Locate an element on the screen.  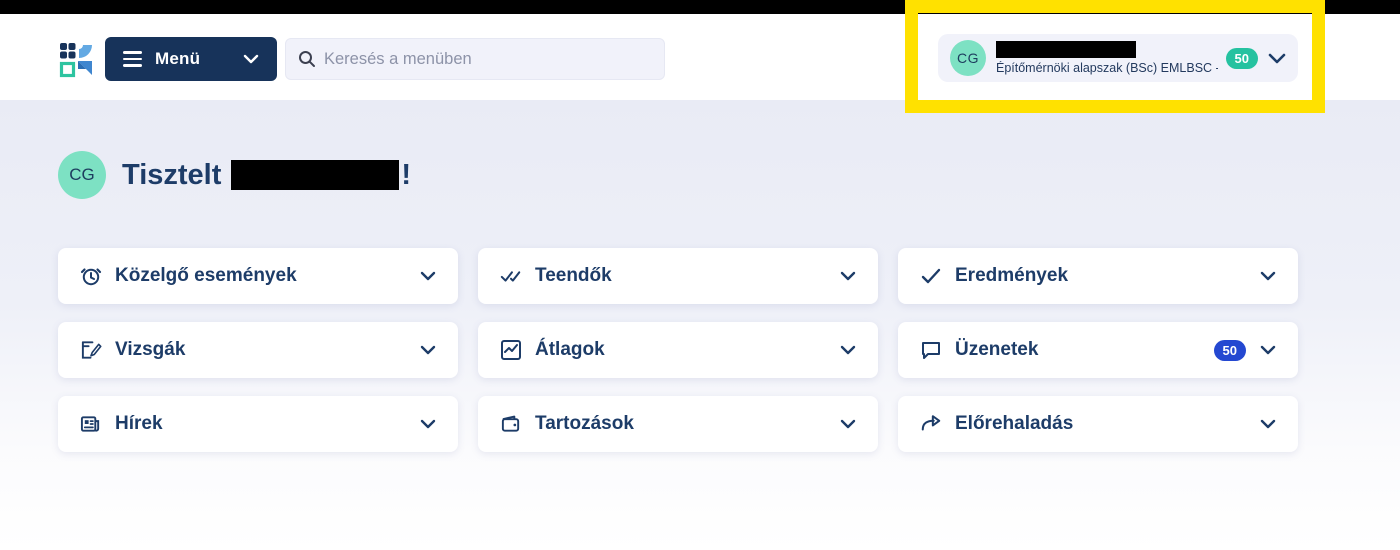
message-bubble-icon is located at coordinates (931, 350).